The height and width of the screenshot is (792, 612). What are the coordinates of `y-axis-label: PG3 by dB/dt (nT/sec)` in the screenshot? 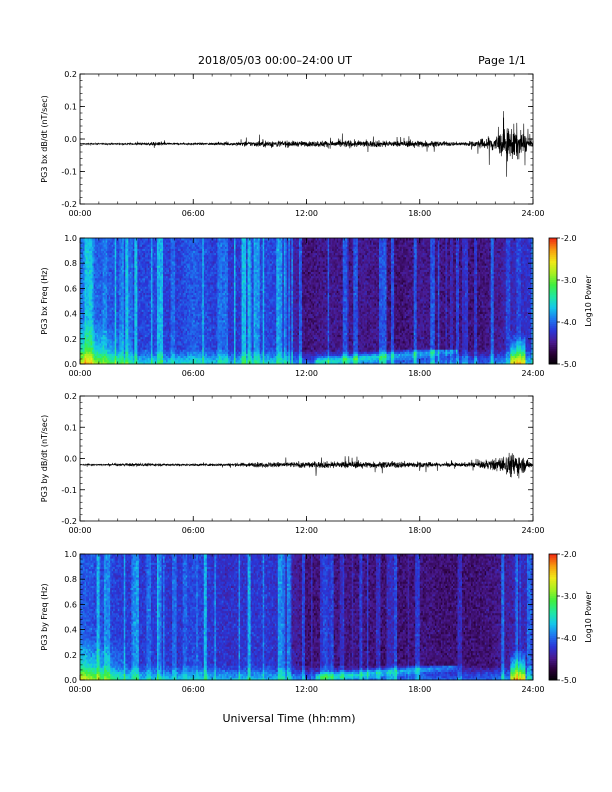 It's located at (44, 458).